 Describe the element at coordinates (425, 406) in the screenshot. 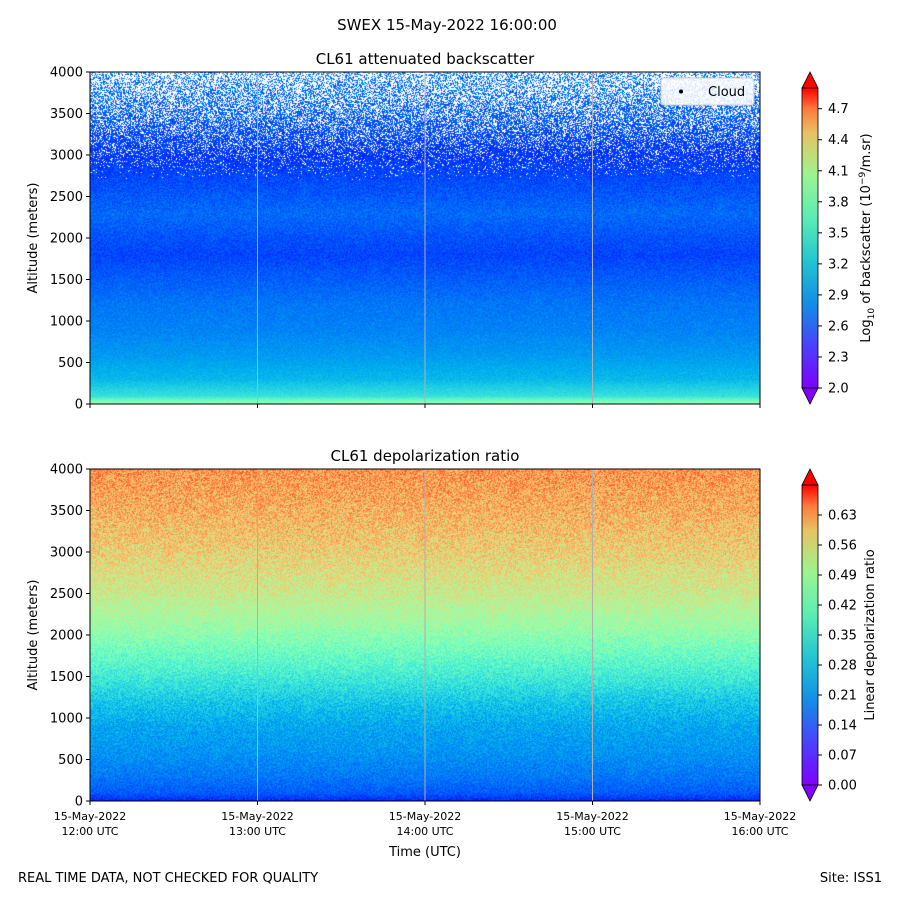

I see `backscatter-xticks` at that location.